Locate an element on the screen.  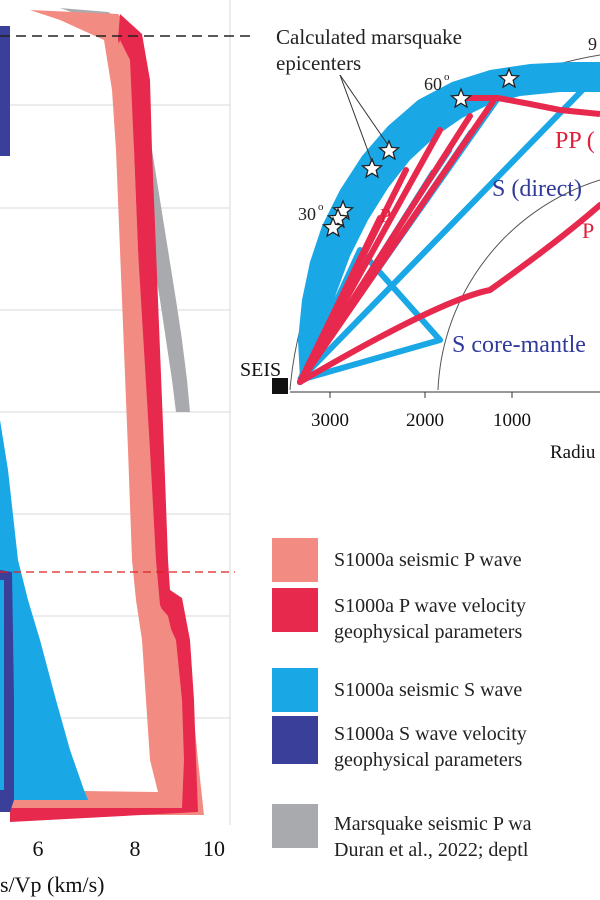
core-boundary-arc is located at coordinates (518, 285).